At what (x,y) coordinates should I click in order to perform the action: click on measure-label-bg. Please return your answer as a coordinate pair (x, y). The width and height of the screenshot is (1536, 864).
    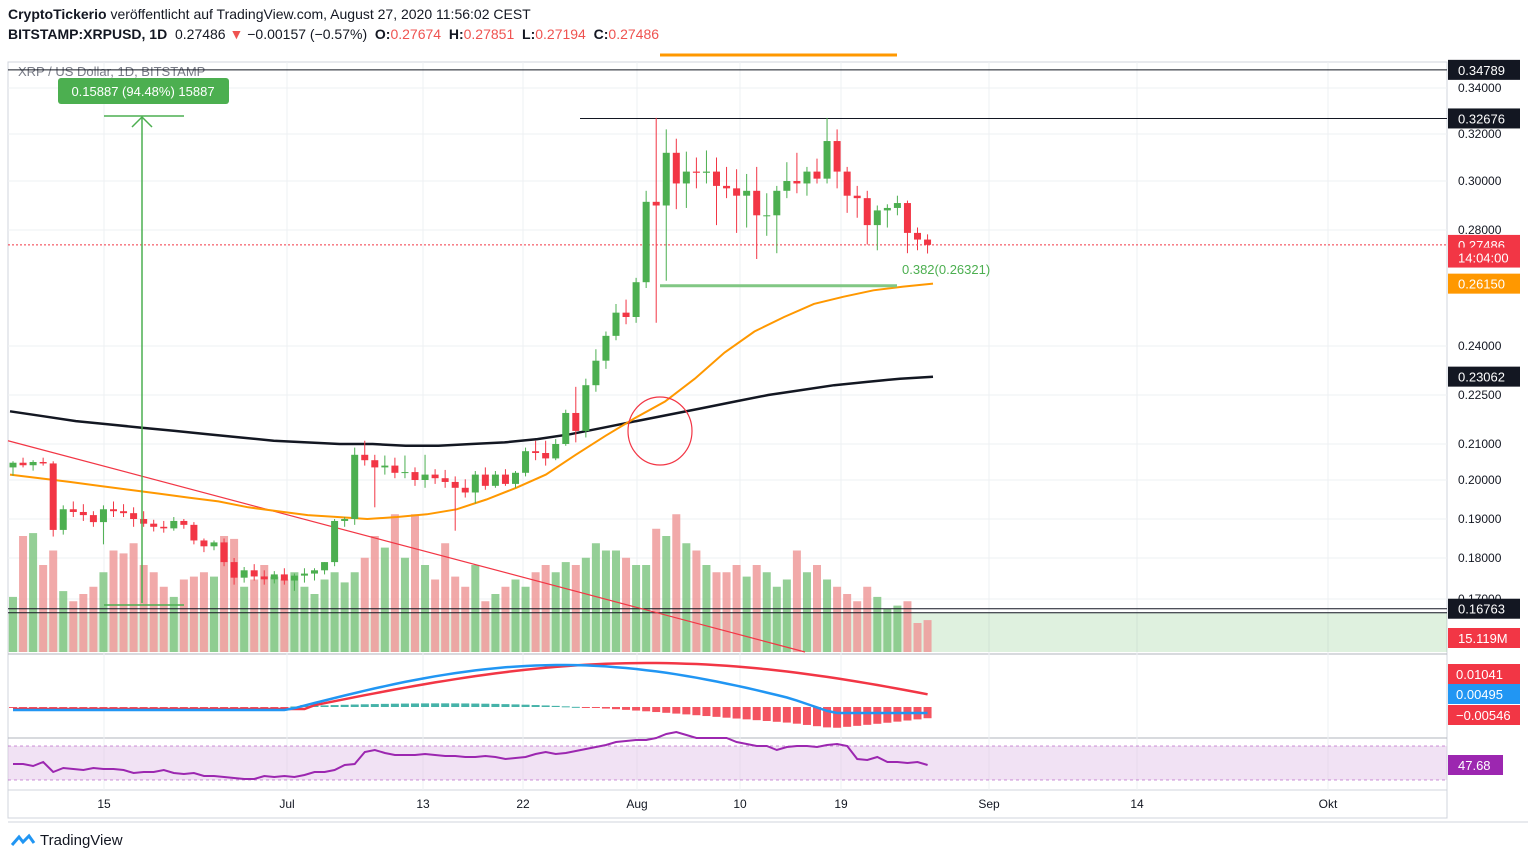
    Looking at the image, I should click on (143, 91).